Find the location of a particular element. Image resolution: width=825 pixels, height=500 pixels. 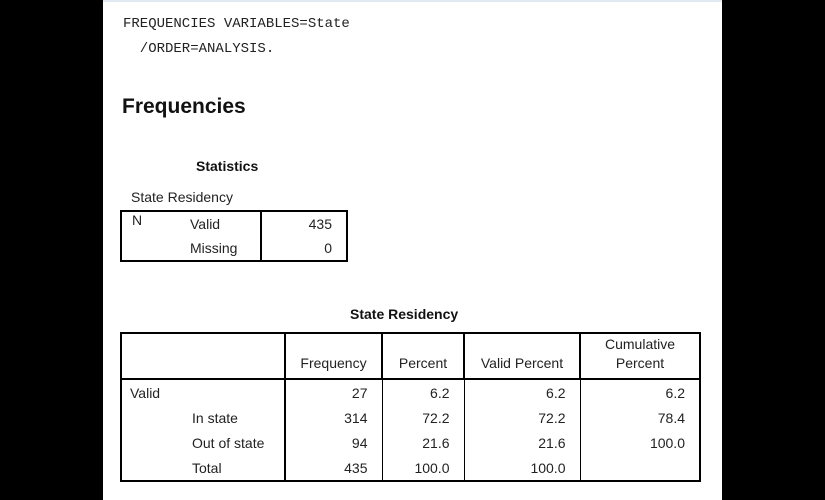

statistics-value-cell: 0 is located at coordinates (328, 248).